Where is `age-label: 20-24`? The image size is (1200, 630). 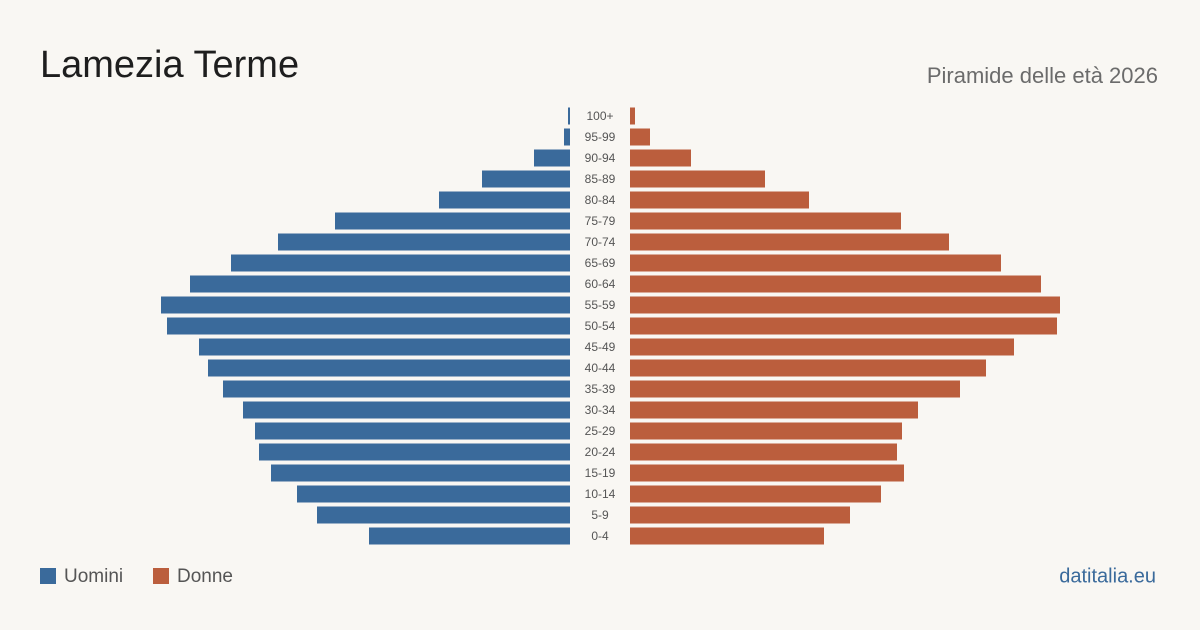
age-label: 20-24 is located at coordinates (600, 452).